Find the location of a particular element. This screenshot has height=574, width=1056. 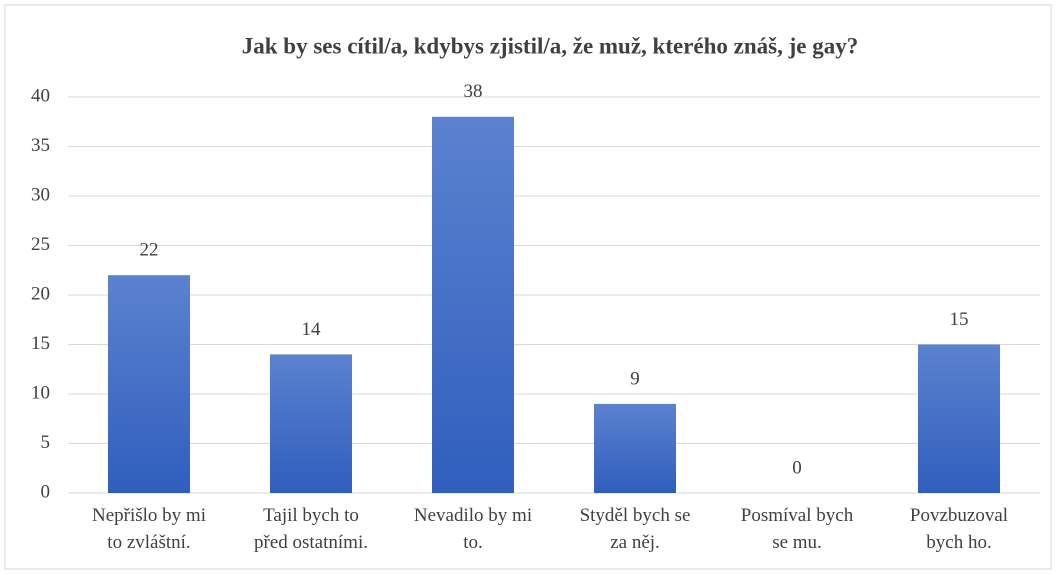

data-label: 22 is located at coordinates (149, 250).